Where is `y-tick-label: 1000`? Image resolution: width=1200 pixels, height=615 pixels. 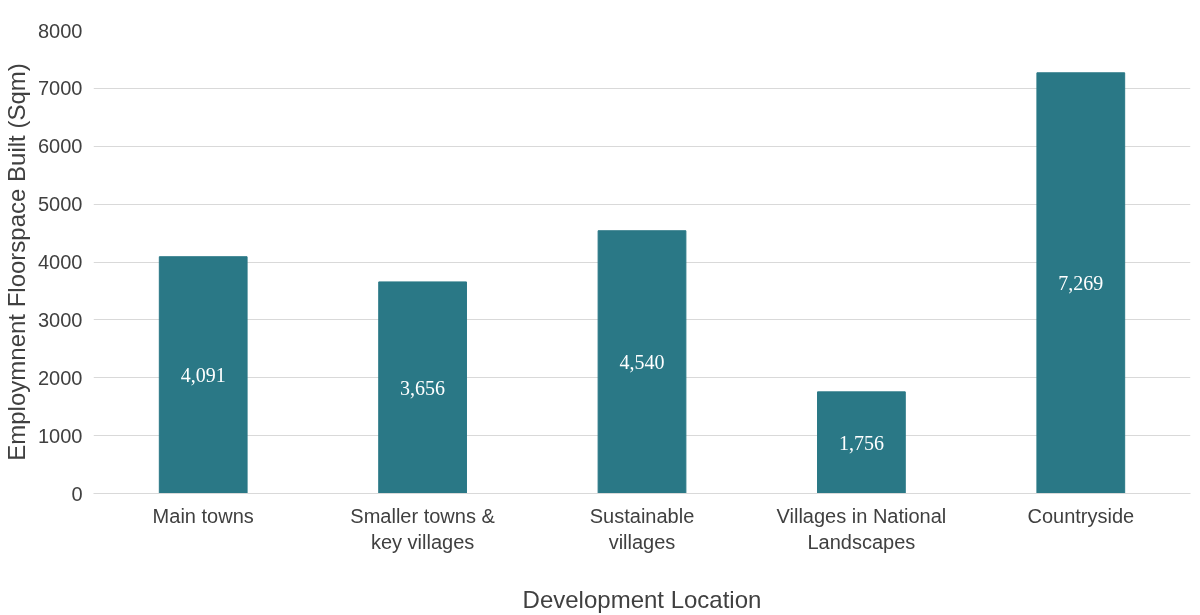 y-tick-label: 1000 is located at coordinates (60, 435).